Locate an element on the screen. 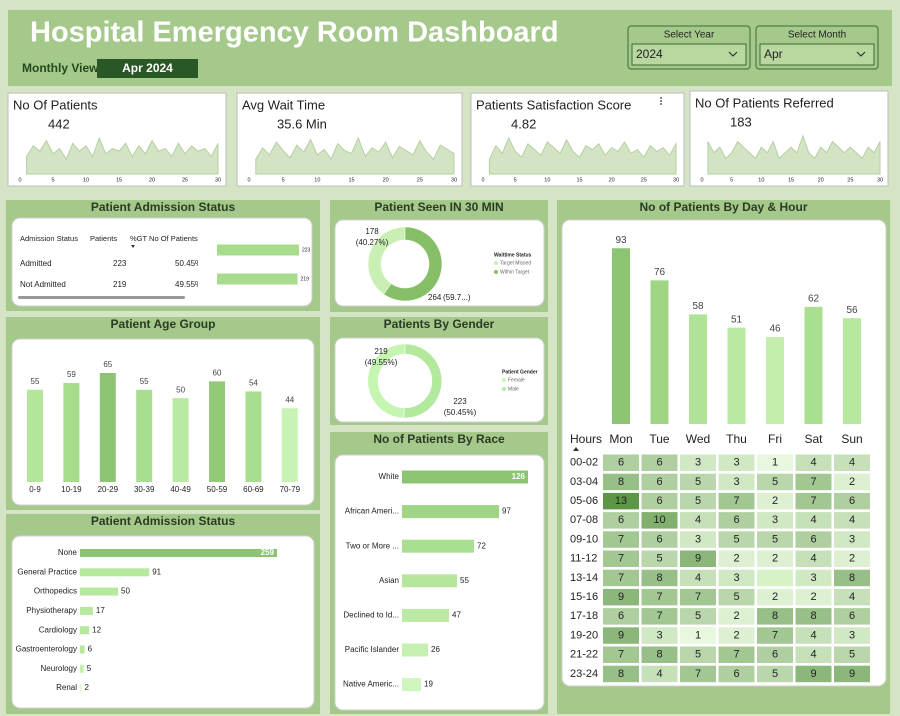 This screenshot has height=716, width=900. value-label: 2 is located at coordinates (87, 687).